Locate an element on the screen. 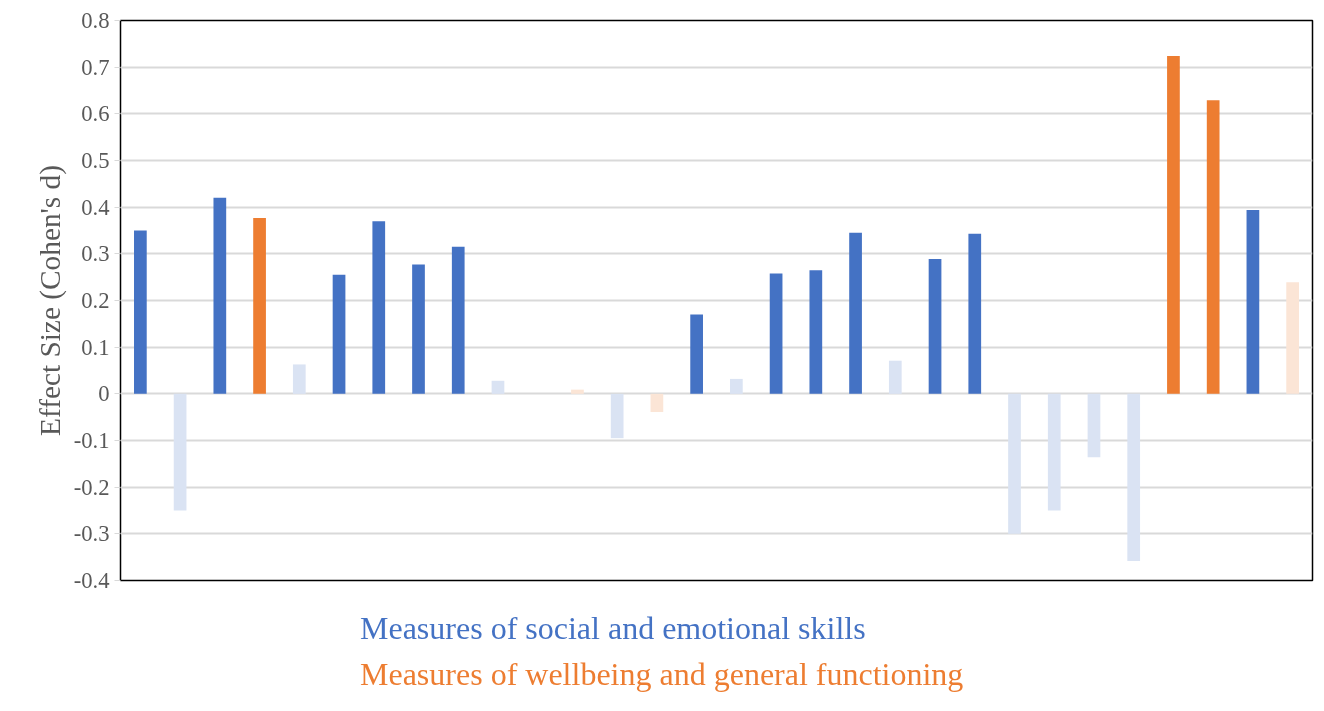  y-tick-label: 0.2 is located at coordinates (95, 300).